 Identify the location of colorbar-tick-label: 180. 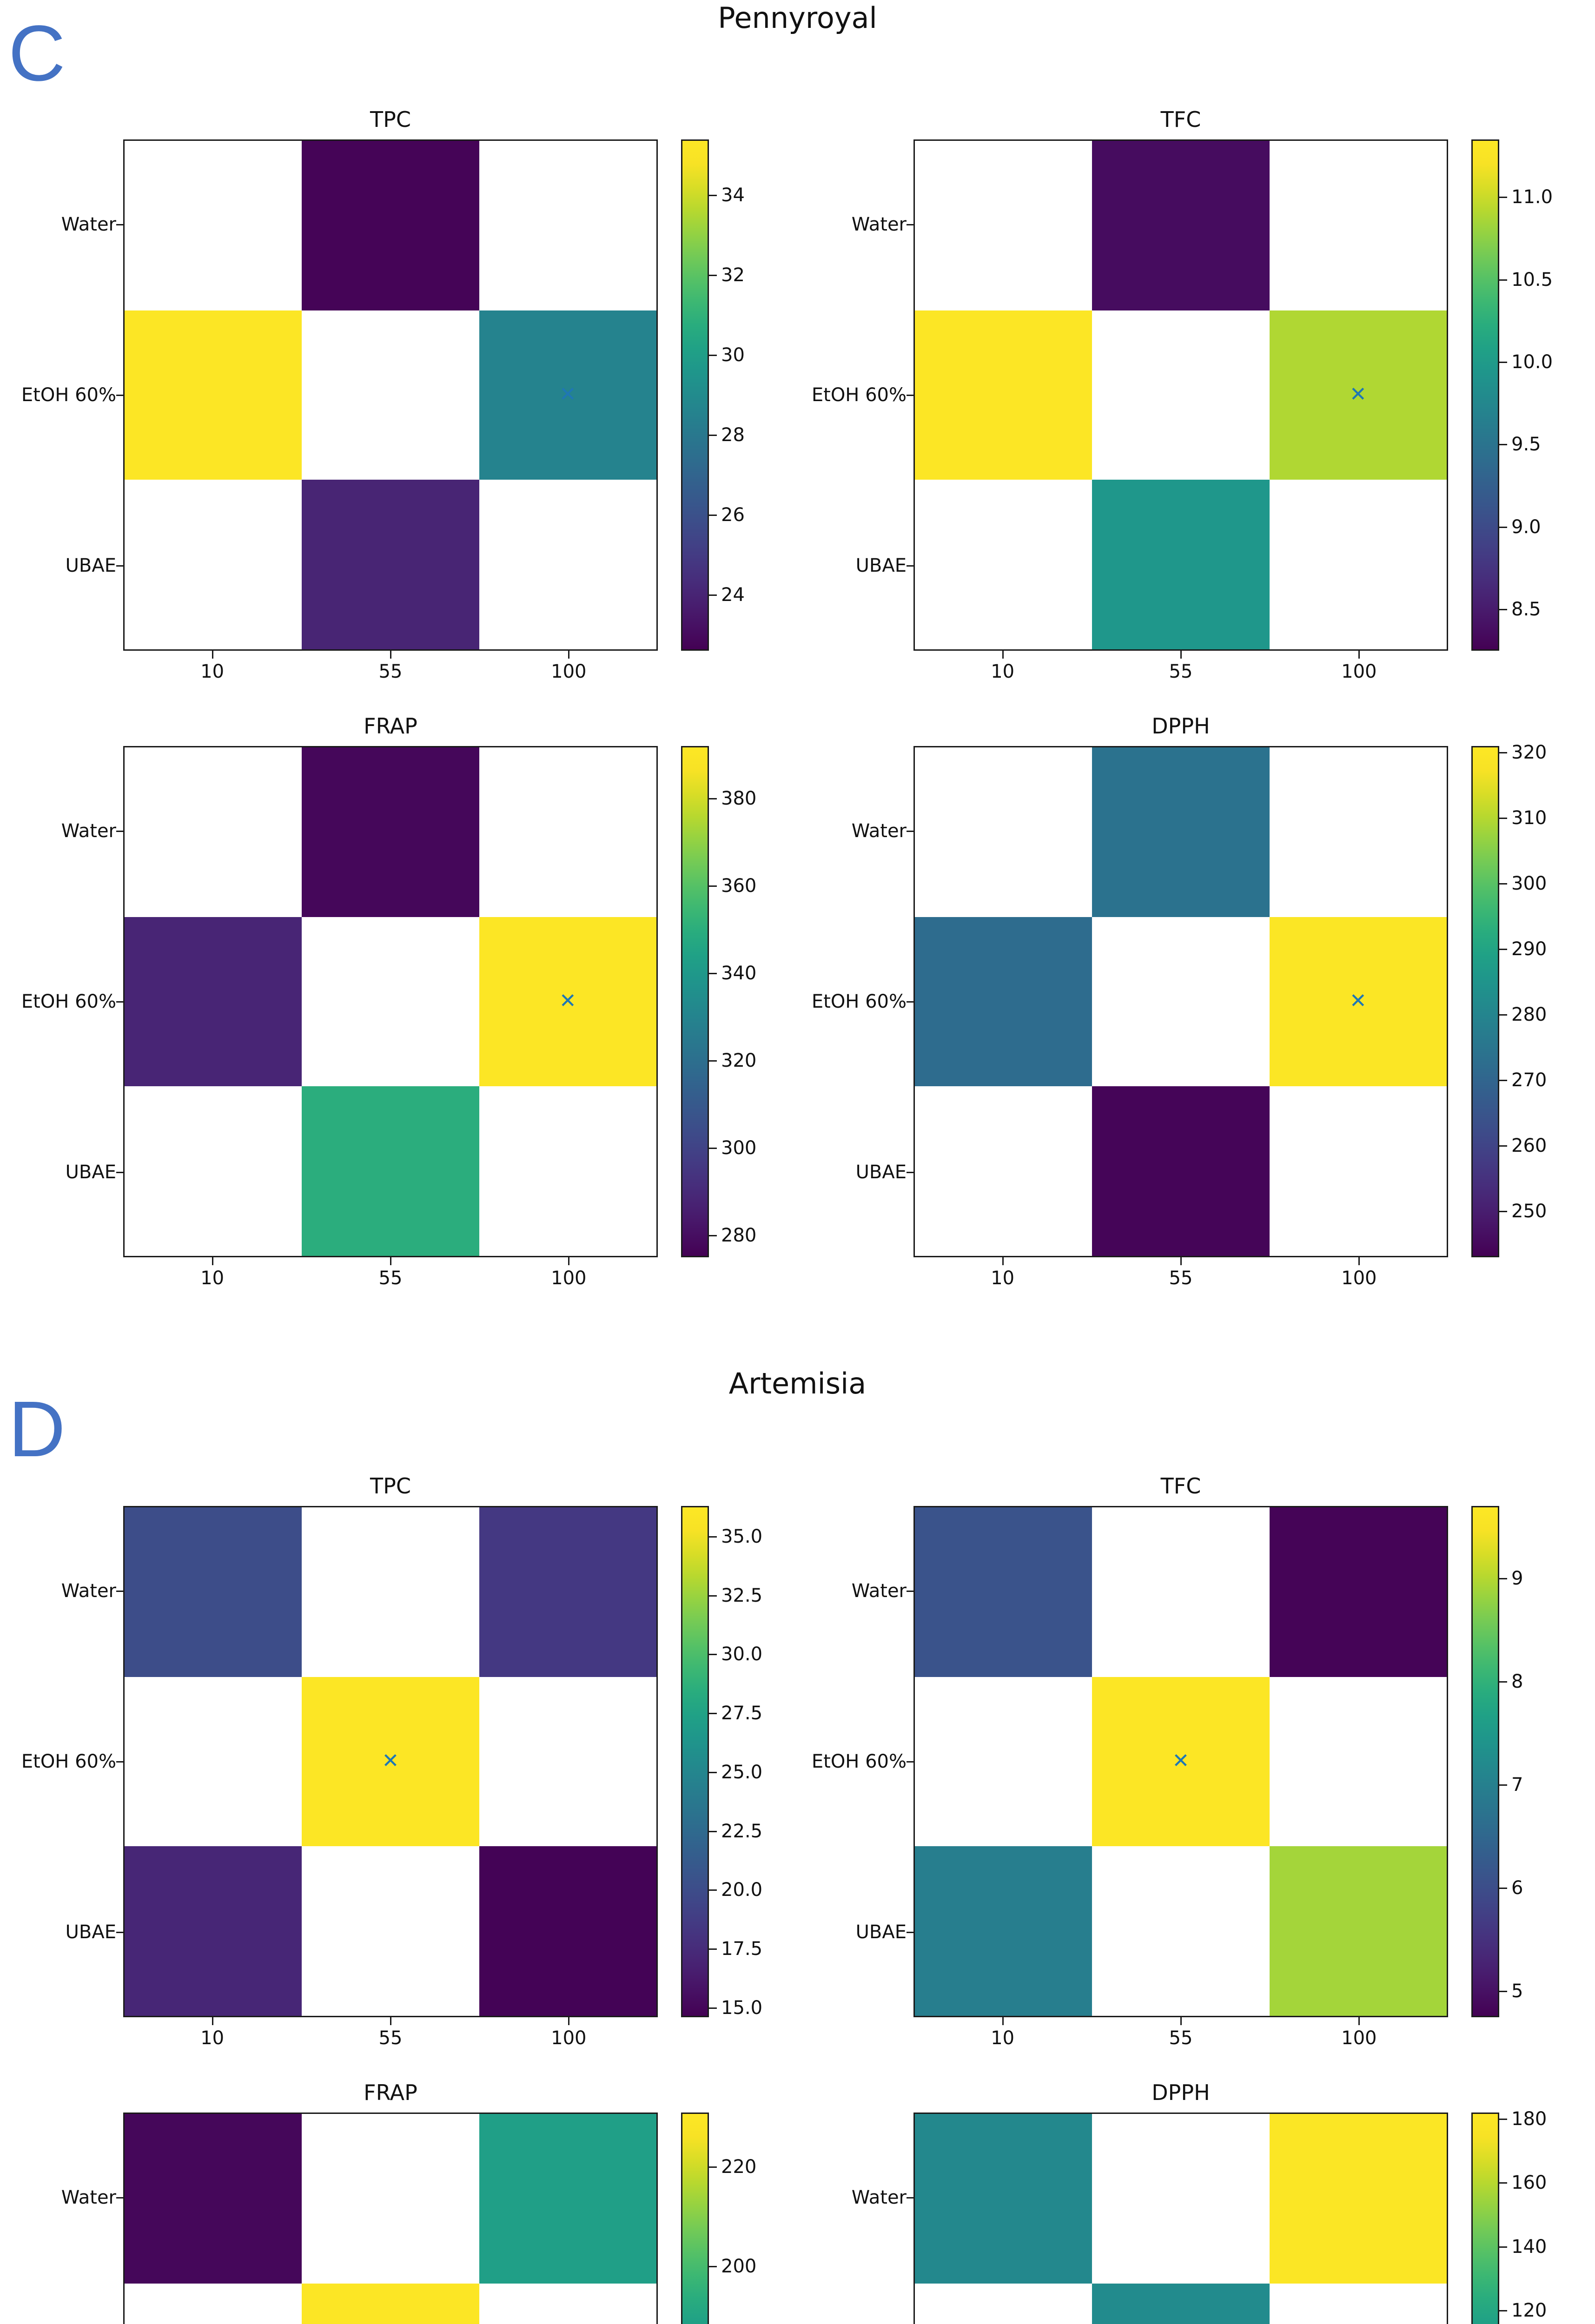
(1529, 2119).